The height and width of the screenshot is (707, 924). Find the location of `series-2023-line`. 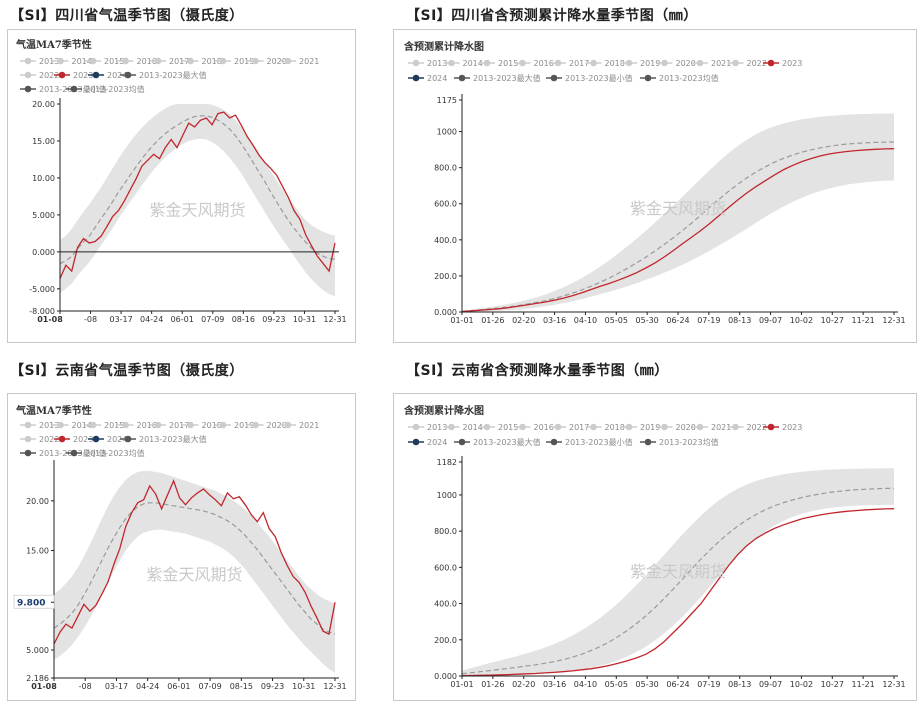

series-2023-line is located at coordinates (194, 562).